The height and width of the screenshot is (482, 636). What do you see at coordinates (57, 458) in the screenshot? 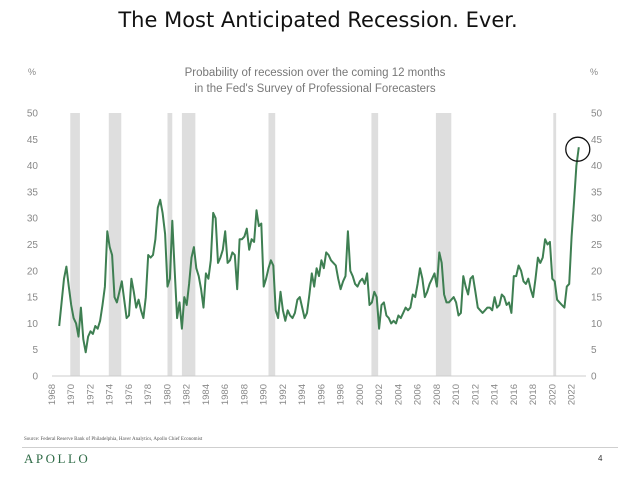
I see `apollo-logo: APOLLO` at bounding box center [57, 458].